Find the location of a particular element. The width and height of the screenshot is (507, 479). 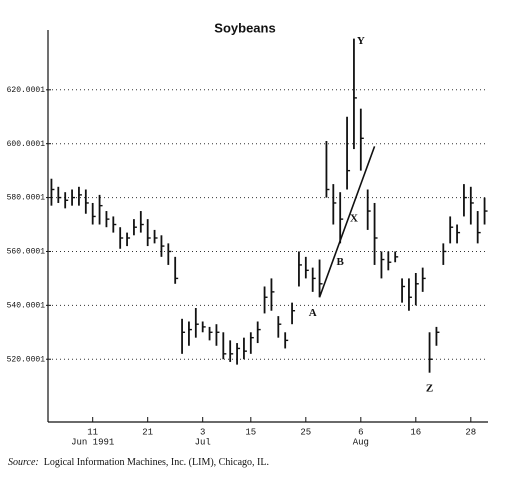

y-tick-label: 520.0001 is located at coordinates (26, 359).